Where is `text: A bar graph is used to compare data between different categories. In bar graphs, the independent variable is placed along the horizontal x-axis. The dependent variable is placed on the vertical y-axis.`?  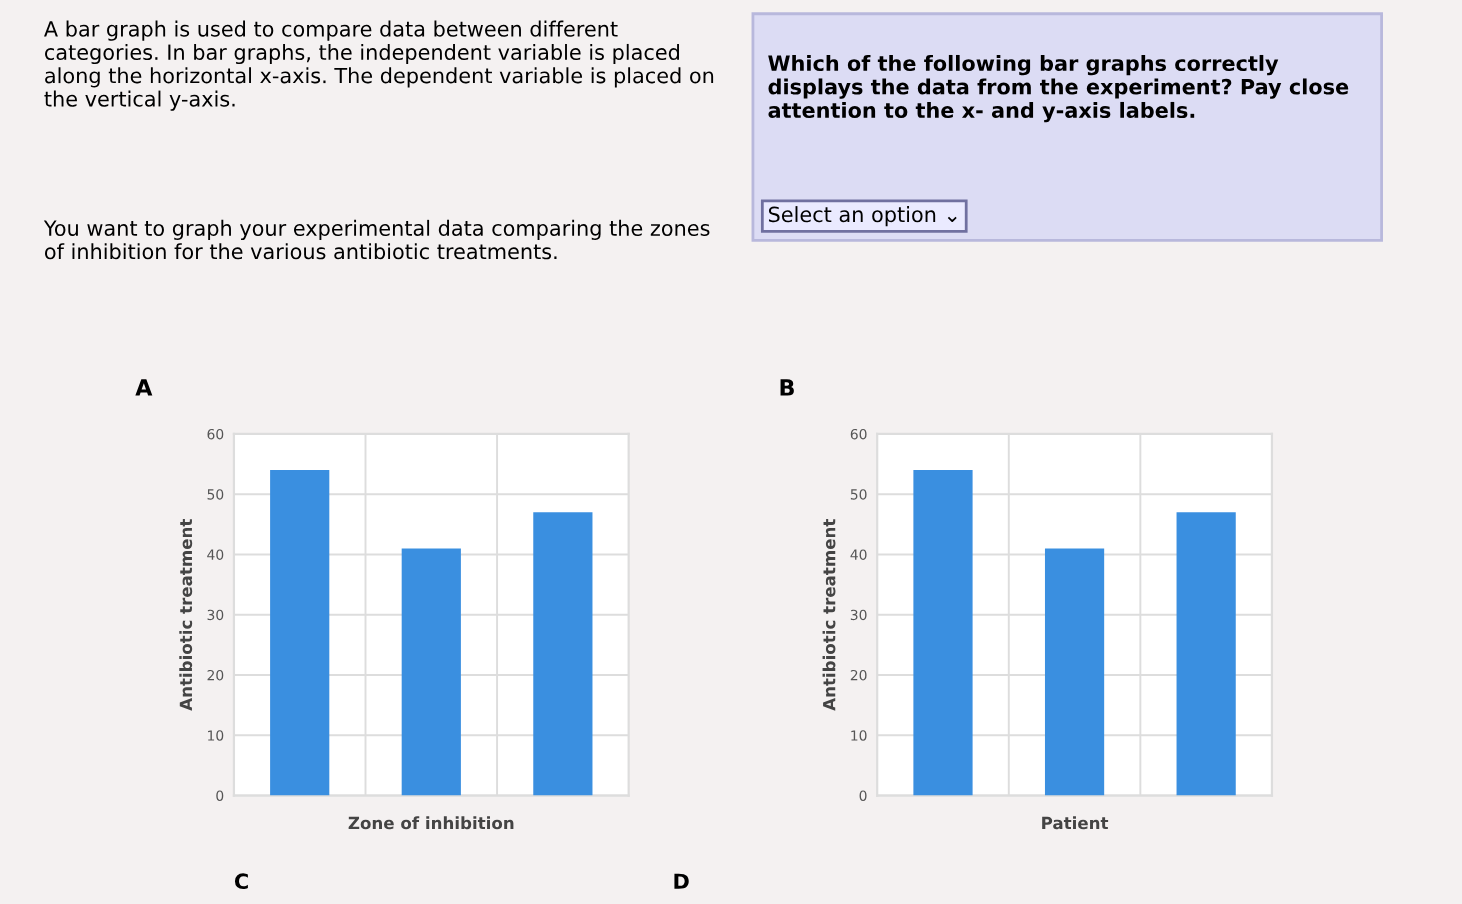
text: A bar graph is used to compare data between different categories. In bar graphs, the independent variable is placed along the horizontal x-axis. The dependent variable is placed on the vertical y-axis. is located at coordinates (379, 65).